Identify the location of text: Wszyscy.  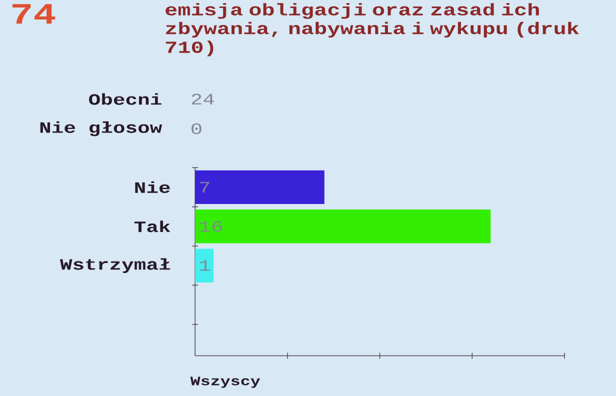
(225, 382).